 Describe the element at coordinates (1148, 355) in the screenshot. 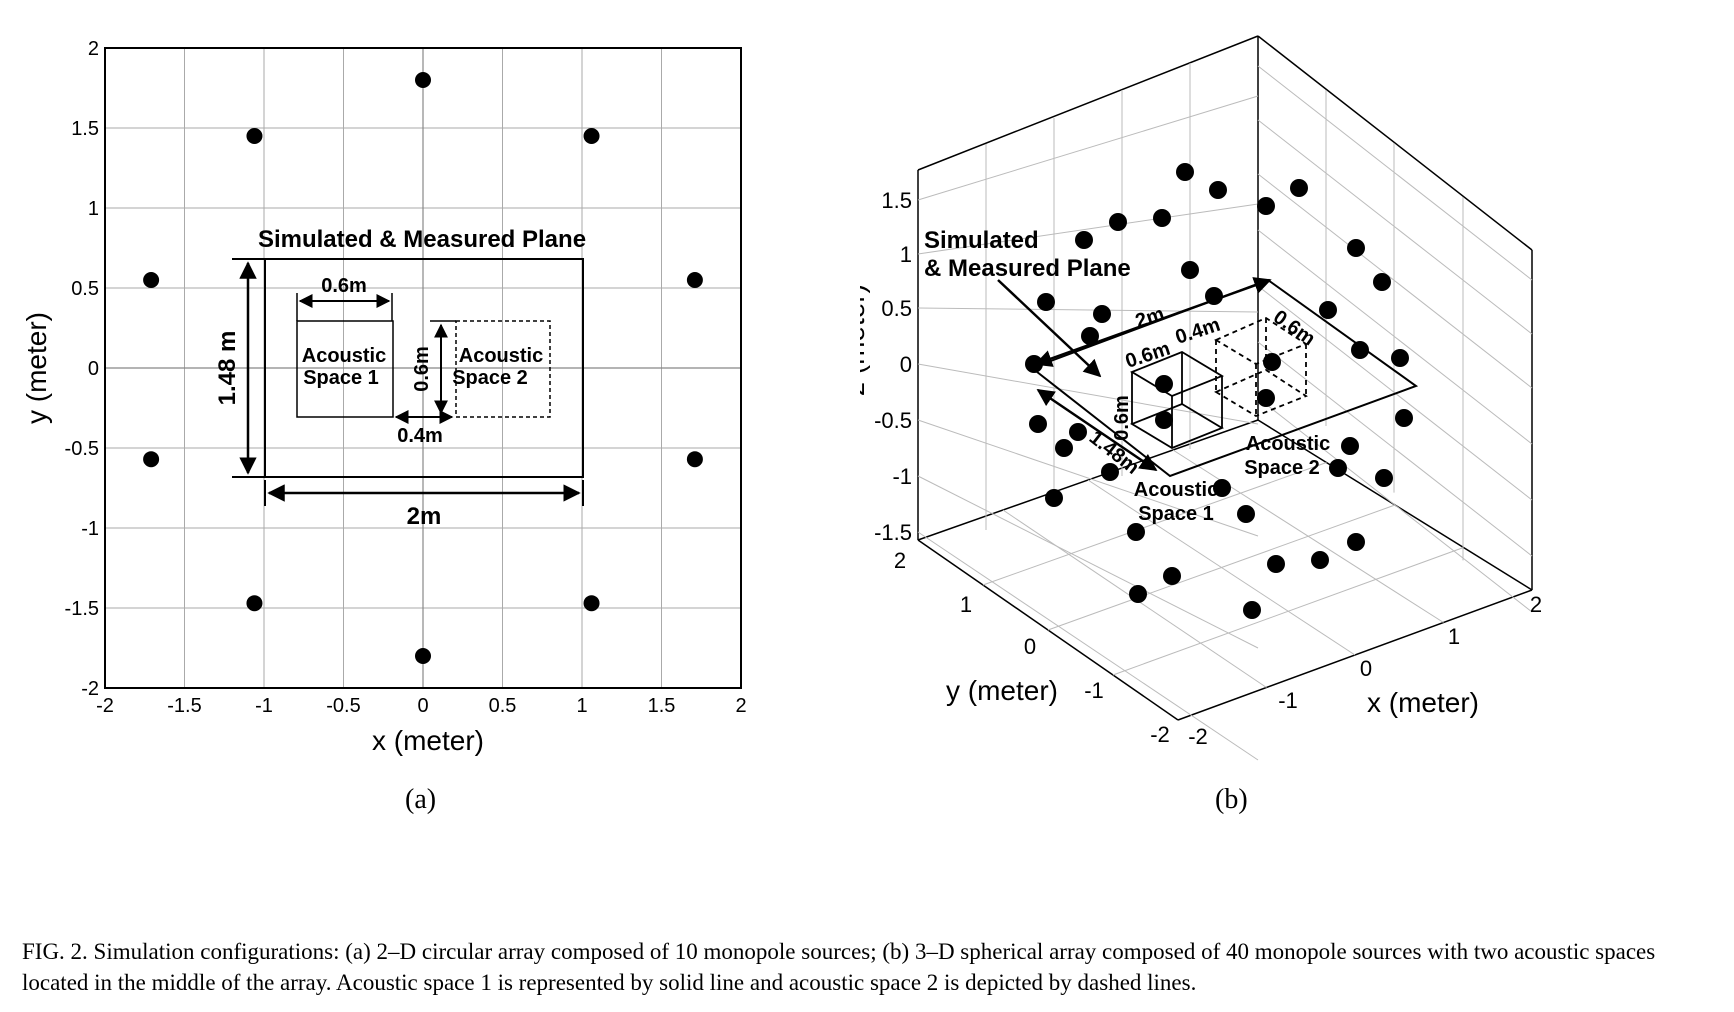

I see `dim-space-a-label: 0.6m` at that location.